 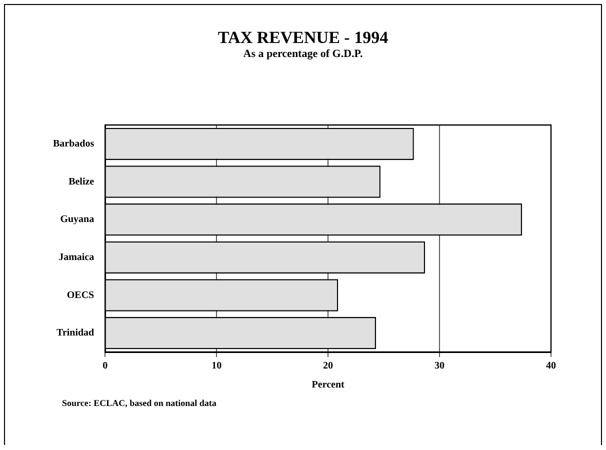 I want to click on y-tick-label: Barbados, so click(x=73, y=144).